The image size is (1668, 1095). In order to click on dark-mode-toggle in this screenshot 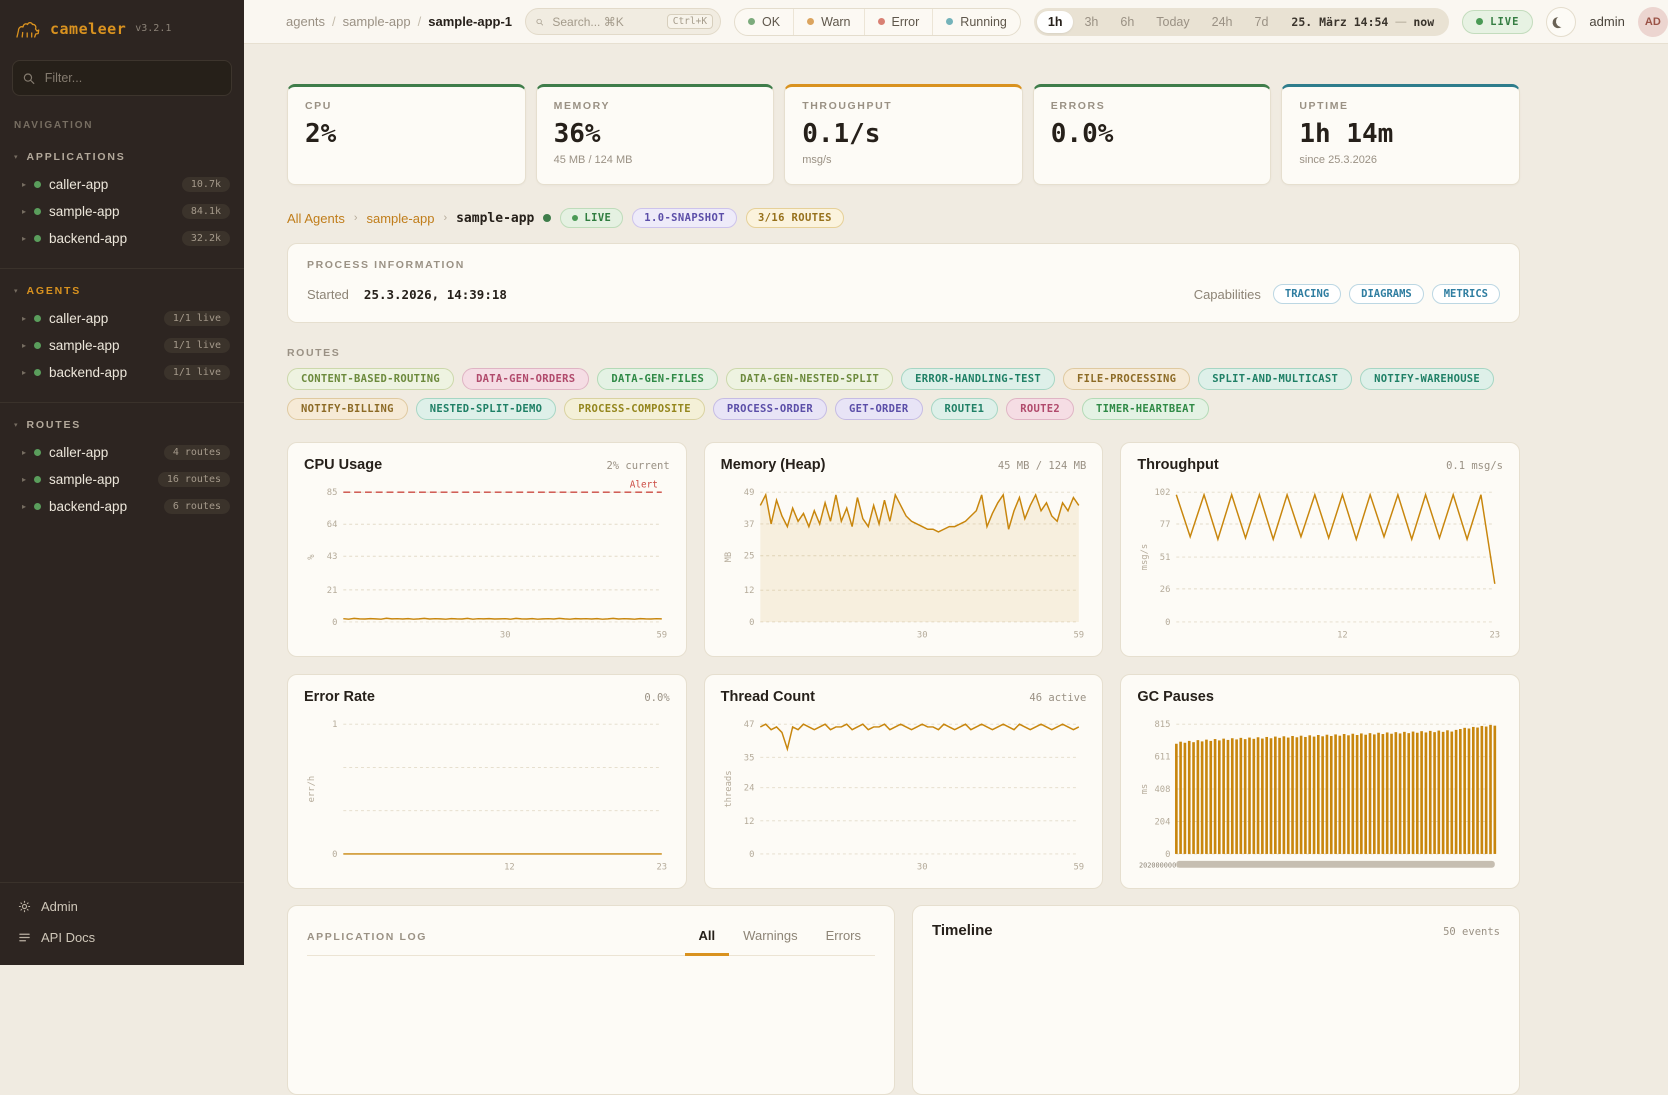, I will do `click(1561, 22)`.